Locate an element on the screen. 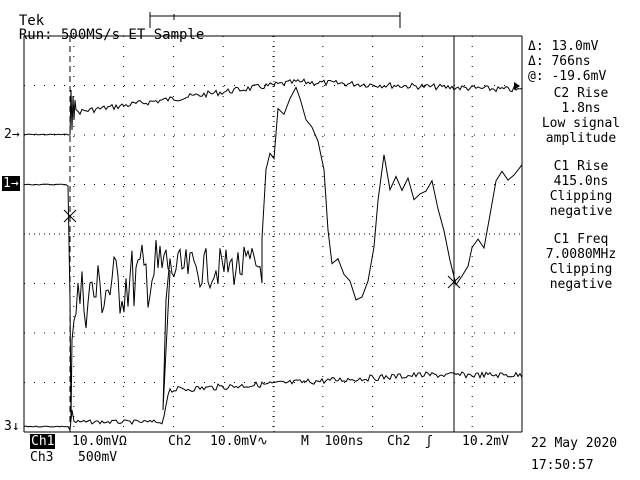 The width and height of the screenshot is (640, 480). measurement-value: 7.0080MHz is located at coordinates (581, 254).